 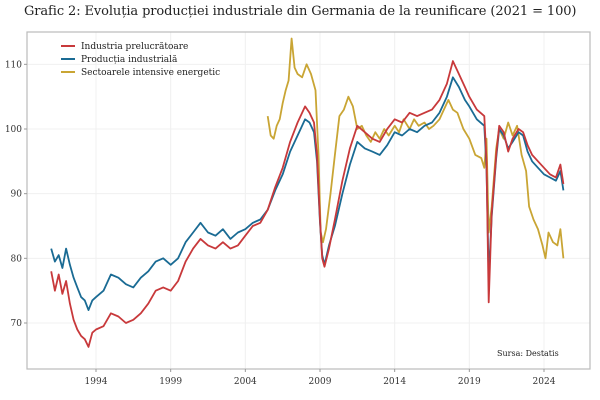 What do you see at coordinates (17, 259) in the screenshot?
I see `y-tick-label: 80` at bounding box center [17, 259].